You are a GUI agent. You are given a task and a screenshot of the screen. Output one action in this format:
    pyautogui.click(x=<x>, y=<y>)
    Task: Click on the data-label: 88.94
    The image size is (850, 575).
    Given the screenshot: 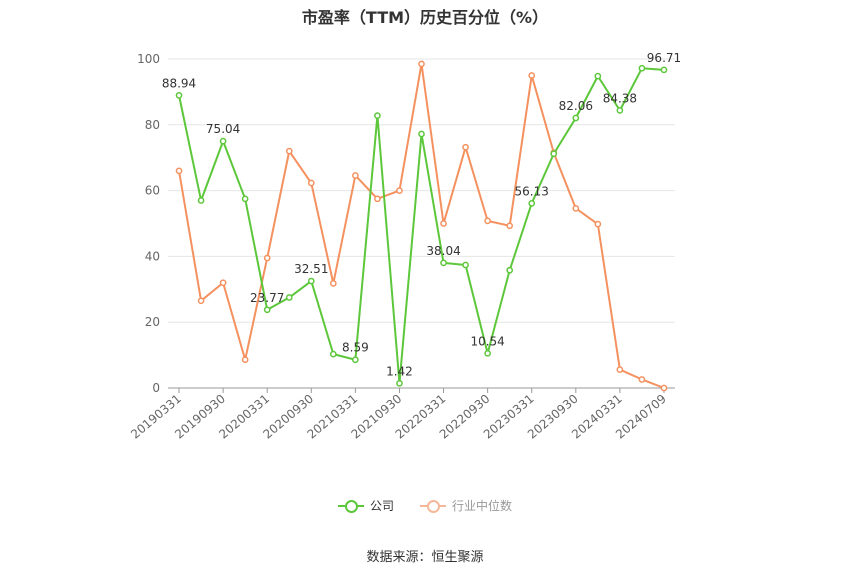 What is the action you would take?
    pyautogui.click(x=179, y=83)
    